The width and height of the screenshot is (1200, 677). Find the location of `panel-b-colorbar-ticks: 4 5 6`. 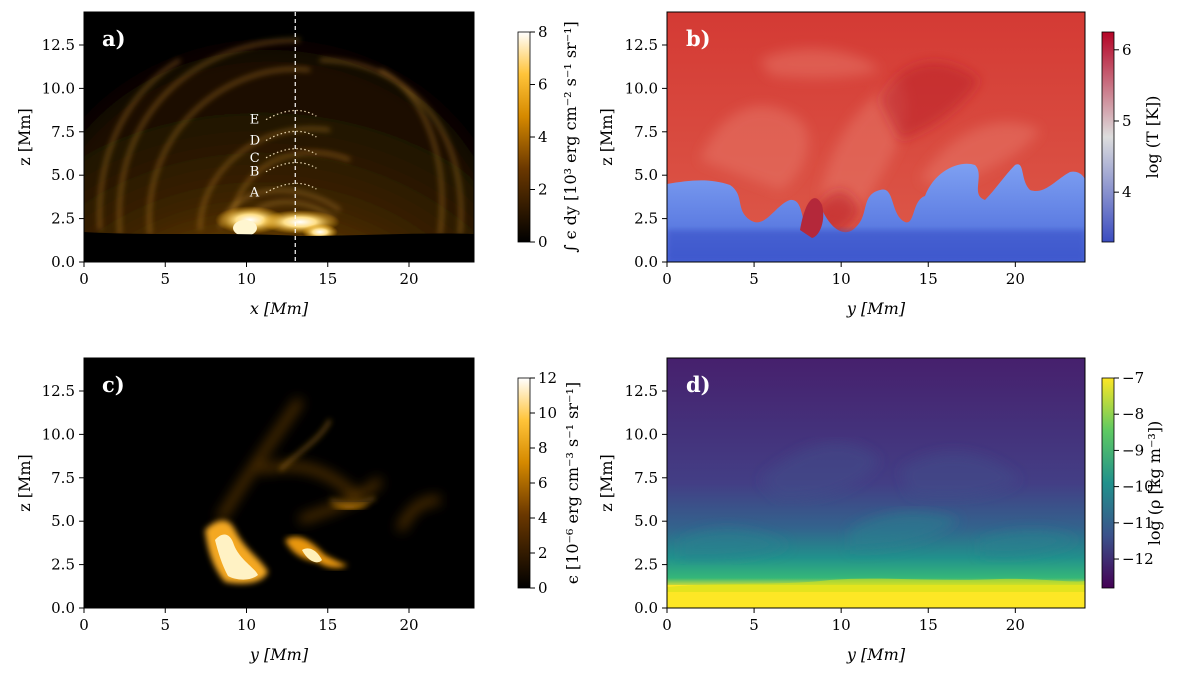

panel-b-colorbar-ticks: 4 5 6 is located at coordinates (1123, 121).